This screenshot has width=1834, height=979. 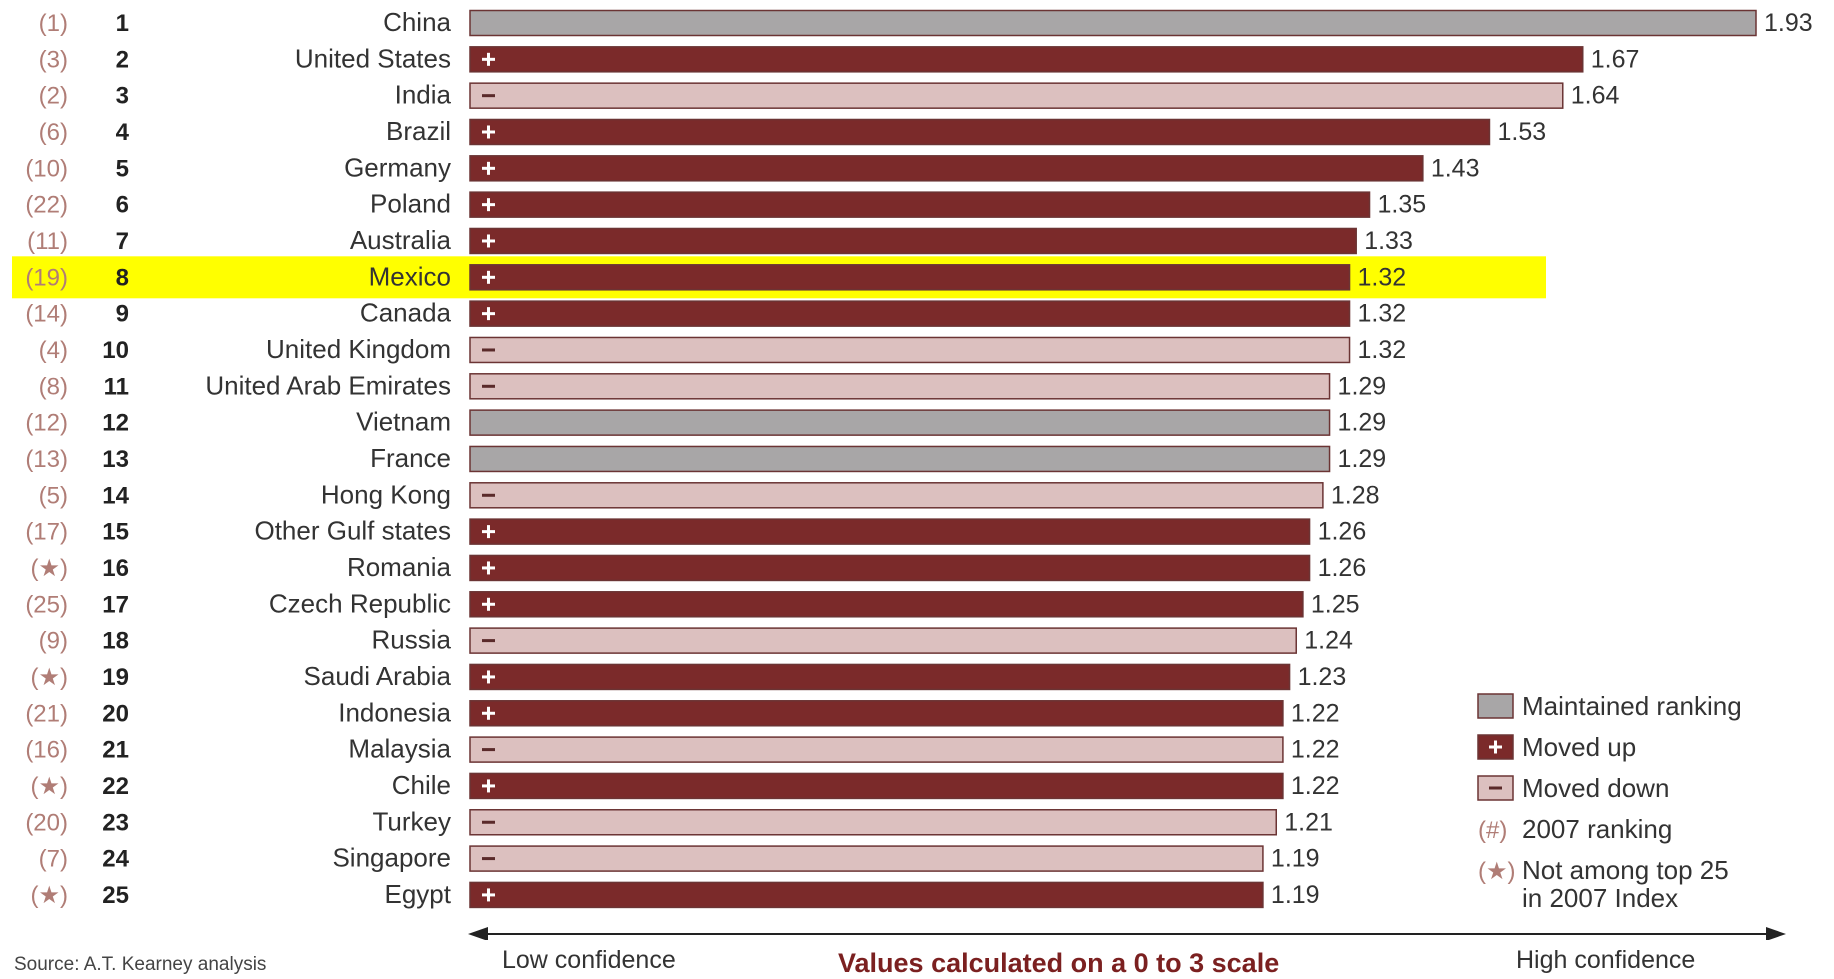 I want to click on rank-label: 18, so click(x=115, y=641).